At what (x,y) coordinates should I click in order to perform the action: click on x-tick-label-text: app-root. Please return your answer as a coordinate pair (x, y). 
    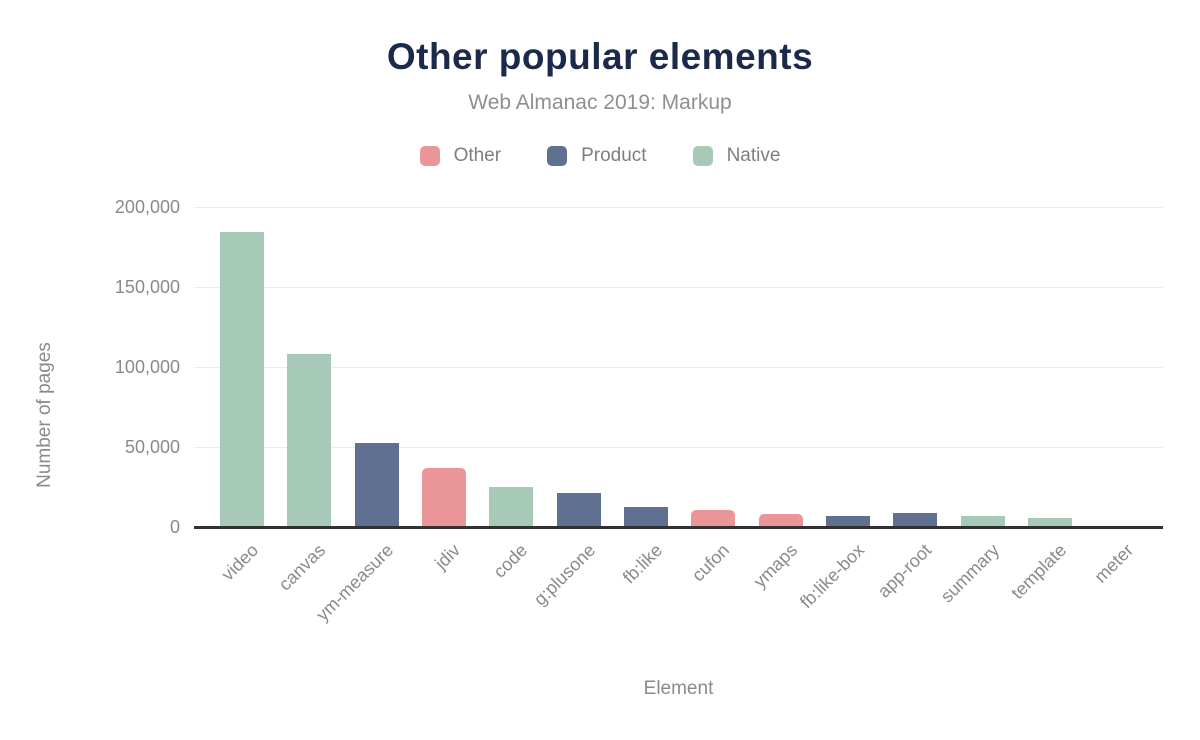
    Looking at the image, I should click on (904, 571).